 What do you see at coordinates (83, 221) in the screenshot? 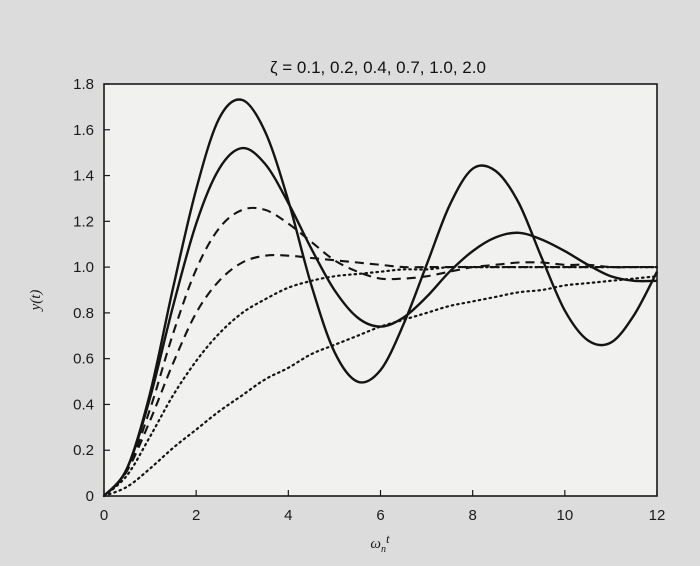
I see `y-tick-label: 1.2` at bounding box center [83, 221].